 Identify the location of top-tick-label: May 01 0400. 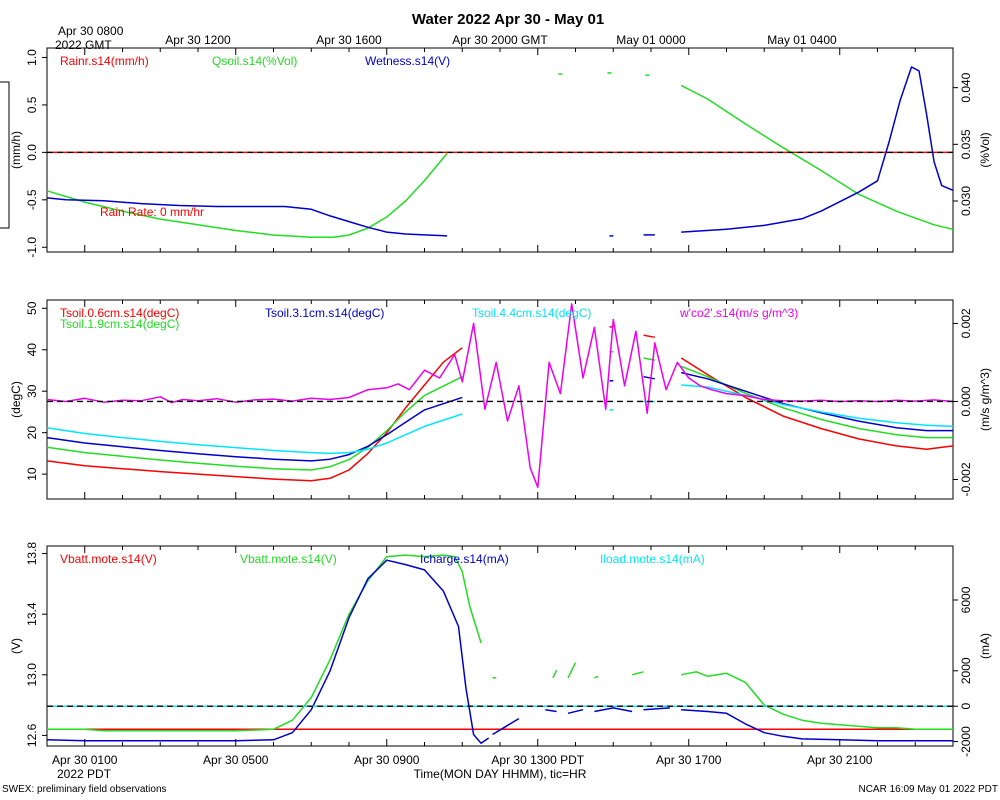
(802, 40).